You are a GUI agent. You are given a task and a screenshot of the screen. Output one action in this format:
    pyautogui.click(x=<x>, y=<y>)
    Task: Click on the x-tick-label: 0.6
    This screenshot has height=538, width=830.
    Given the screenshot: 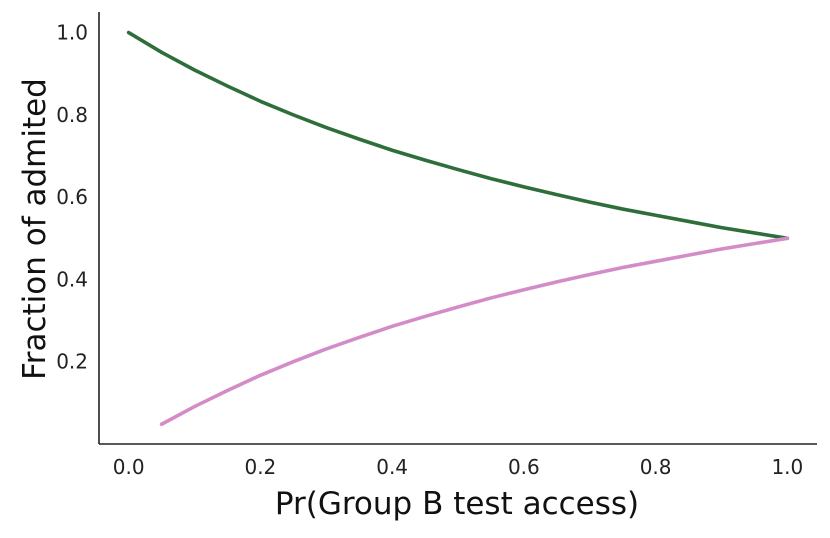 What is the action you would take?
    pyautogui.click(x=524, y=467)
    